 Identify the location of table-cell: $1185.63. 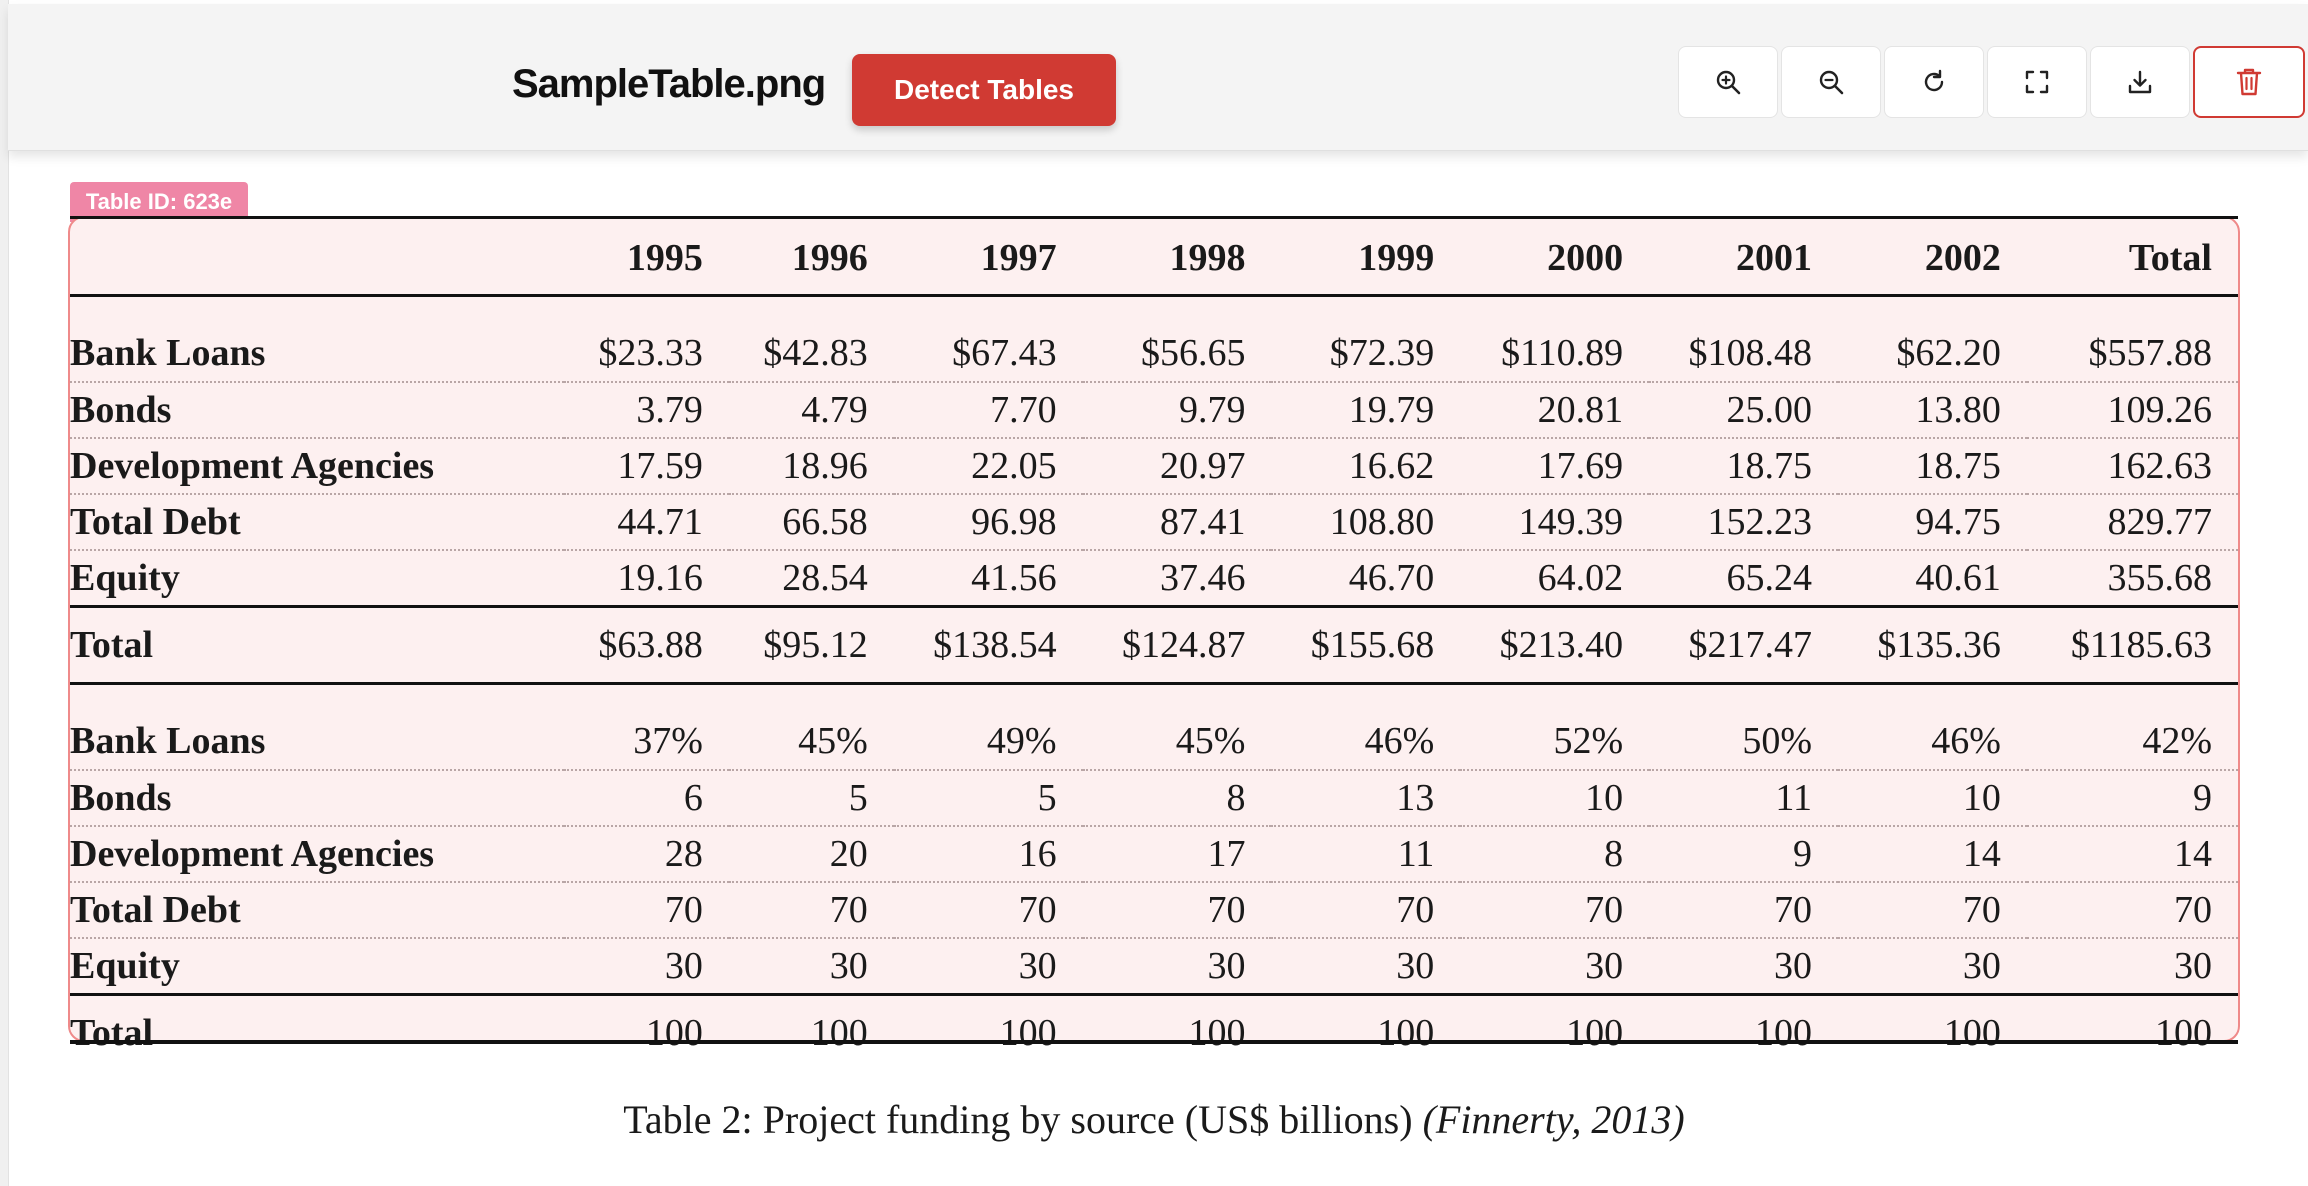
(2132, 645).